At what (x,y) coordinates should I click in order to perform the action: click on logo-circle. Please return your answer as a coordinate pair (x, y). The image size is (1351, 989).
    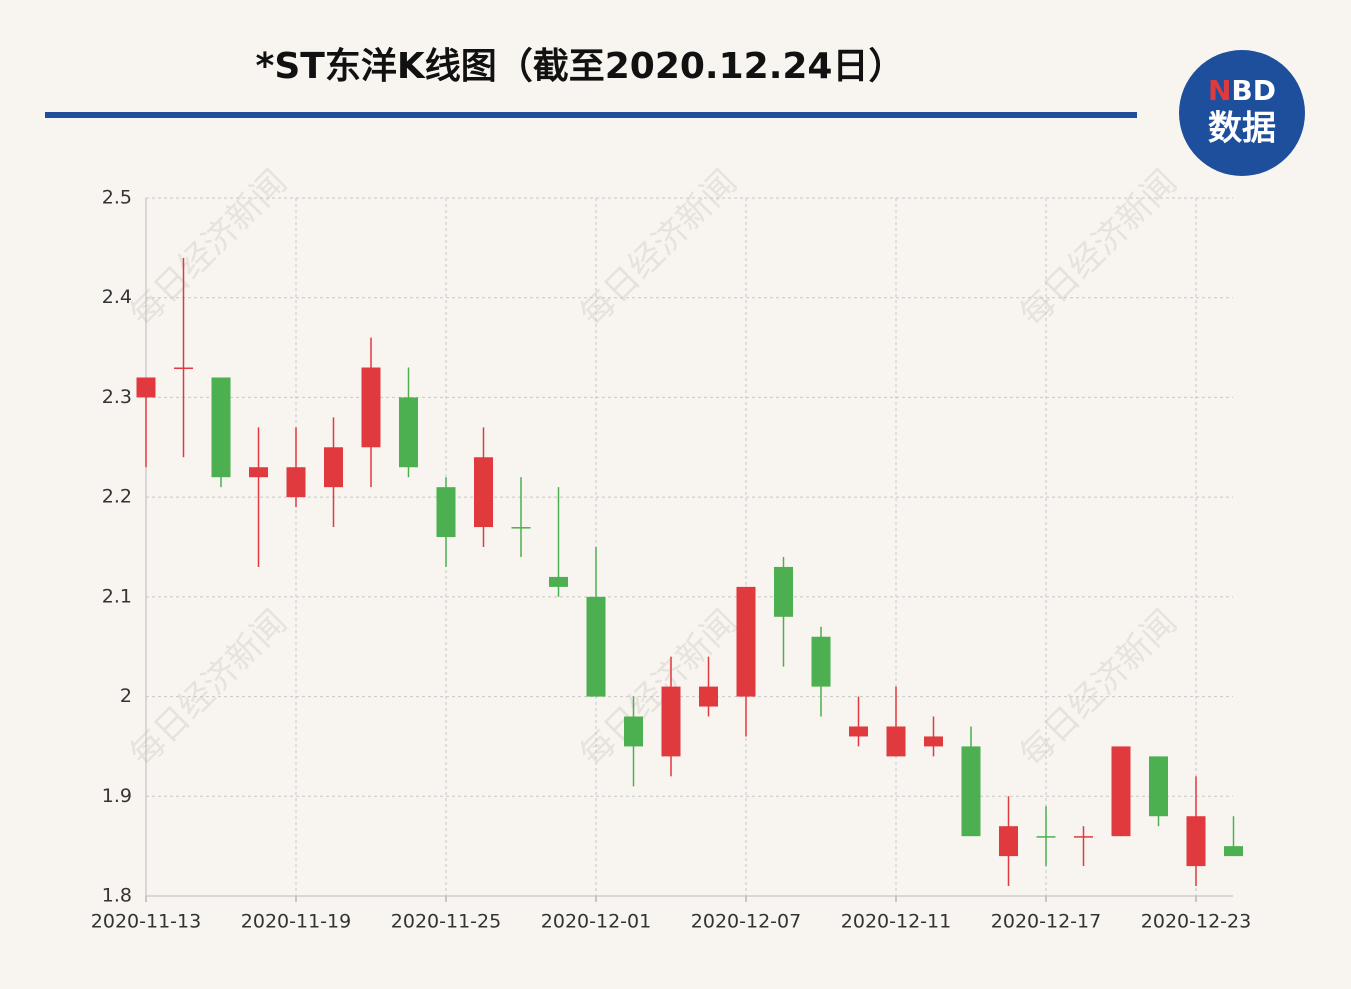
    Looking at the image, I should click on (1242, 113).